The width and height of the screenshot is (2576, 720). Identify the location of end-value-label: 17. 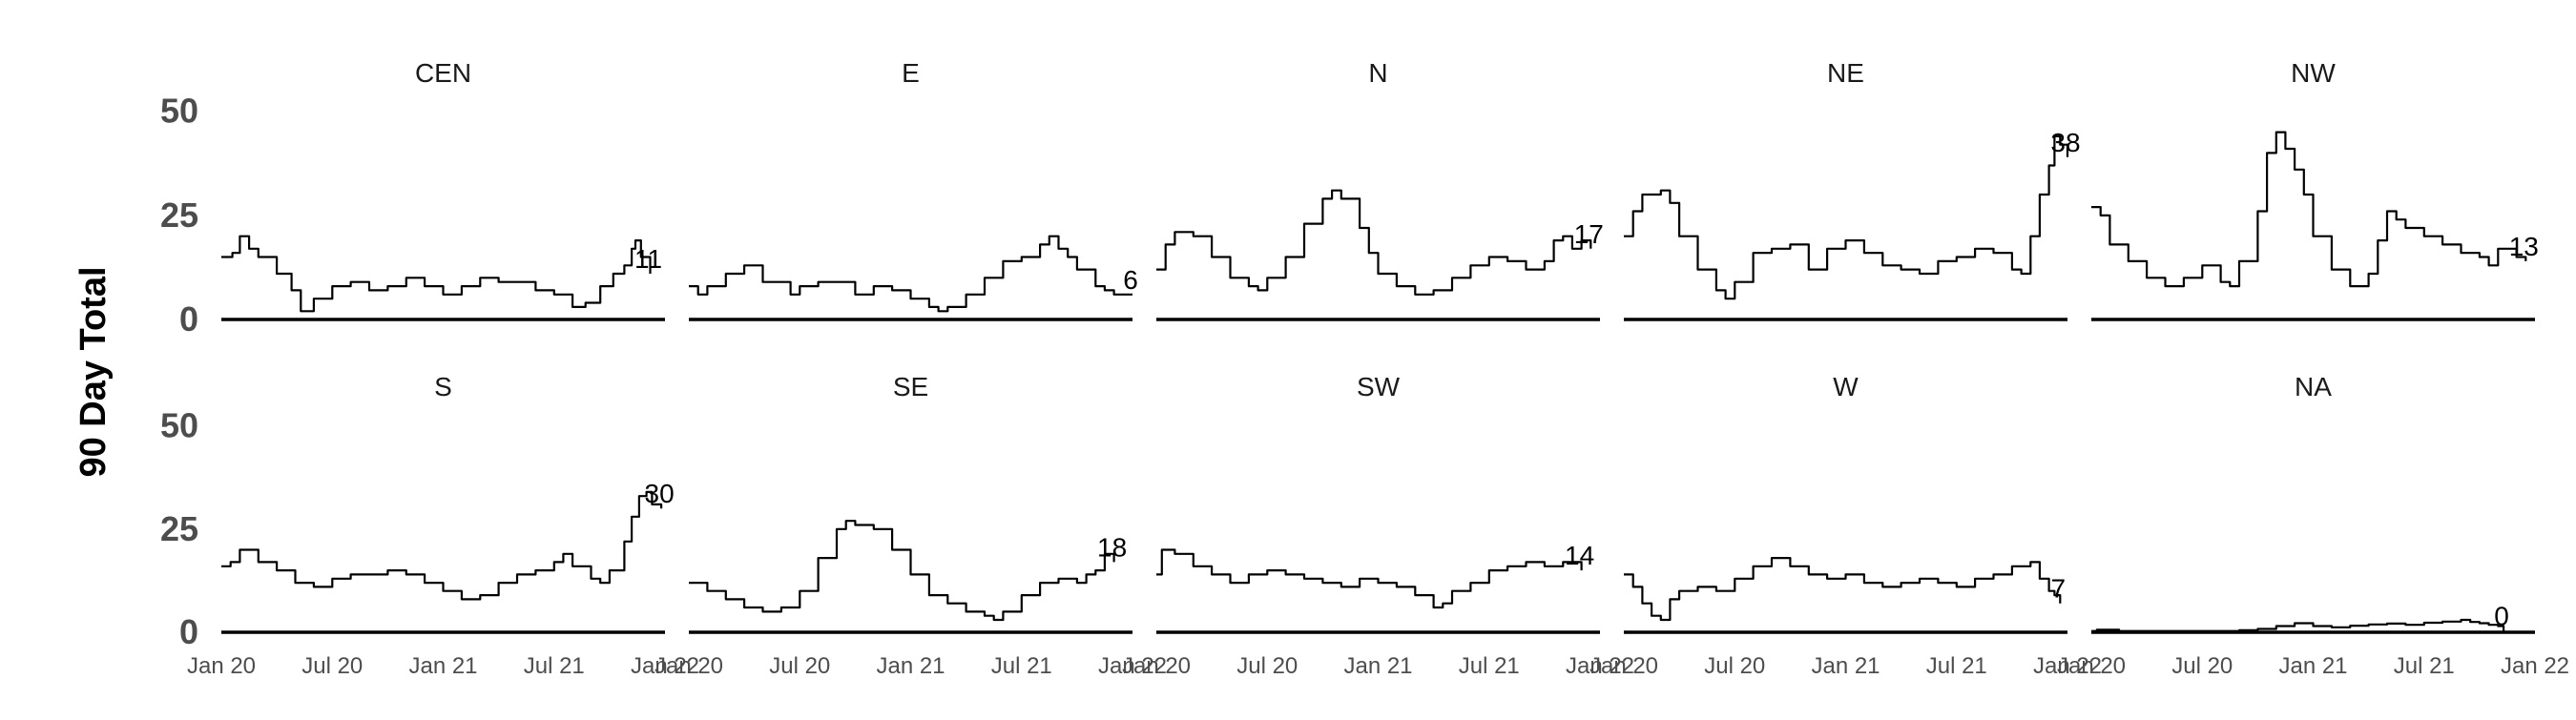
(1589, 234).